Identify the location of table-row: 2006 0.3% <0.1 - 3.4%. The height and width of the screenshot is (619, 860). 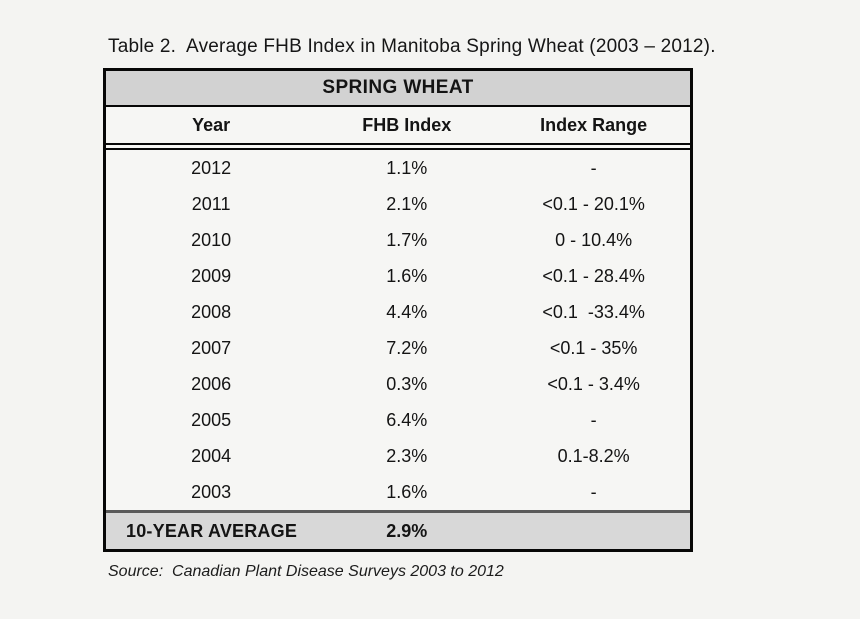
(398, 384).